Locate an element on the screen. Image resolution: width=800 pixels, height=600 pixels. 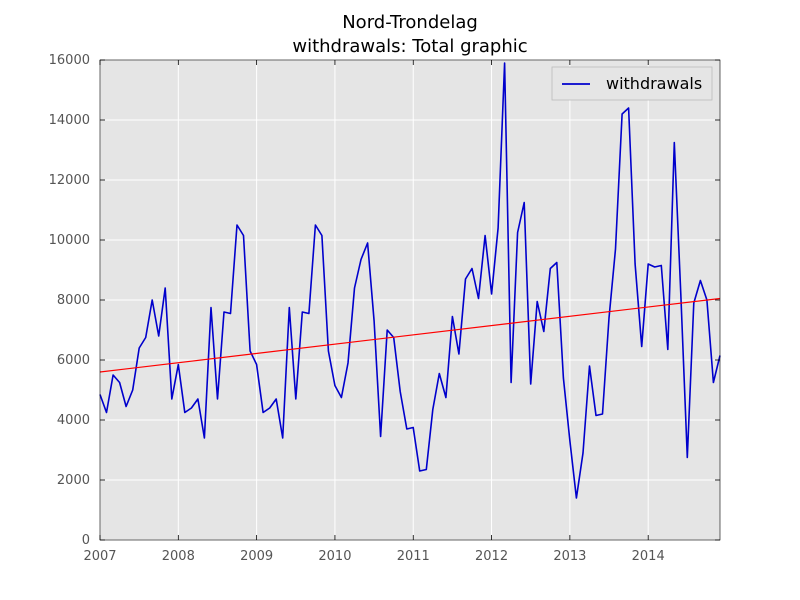
x-tick-label: 2009 is located at coordinates (256, 556).